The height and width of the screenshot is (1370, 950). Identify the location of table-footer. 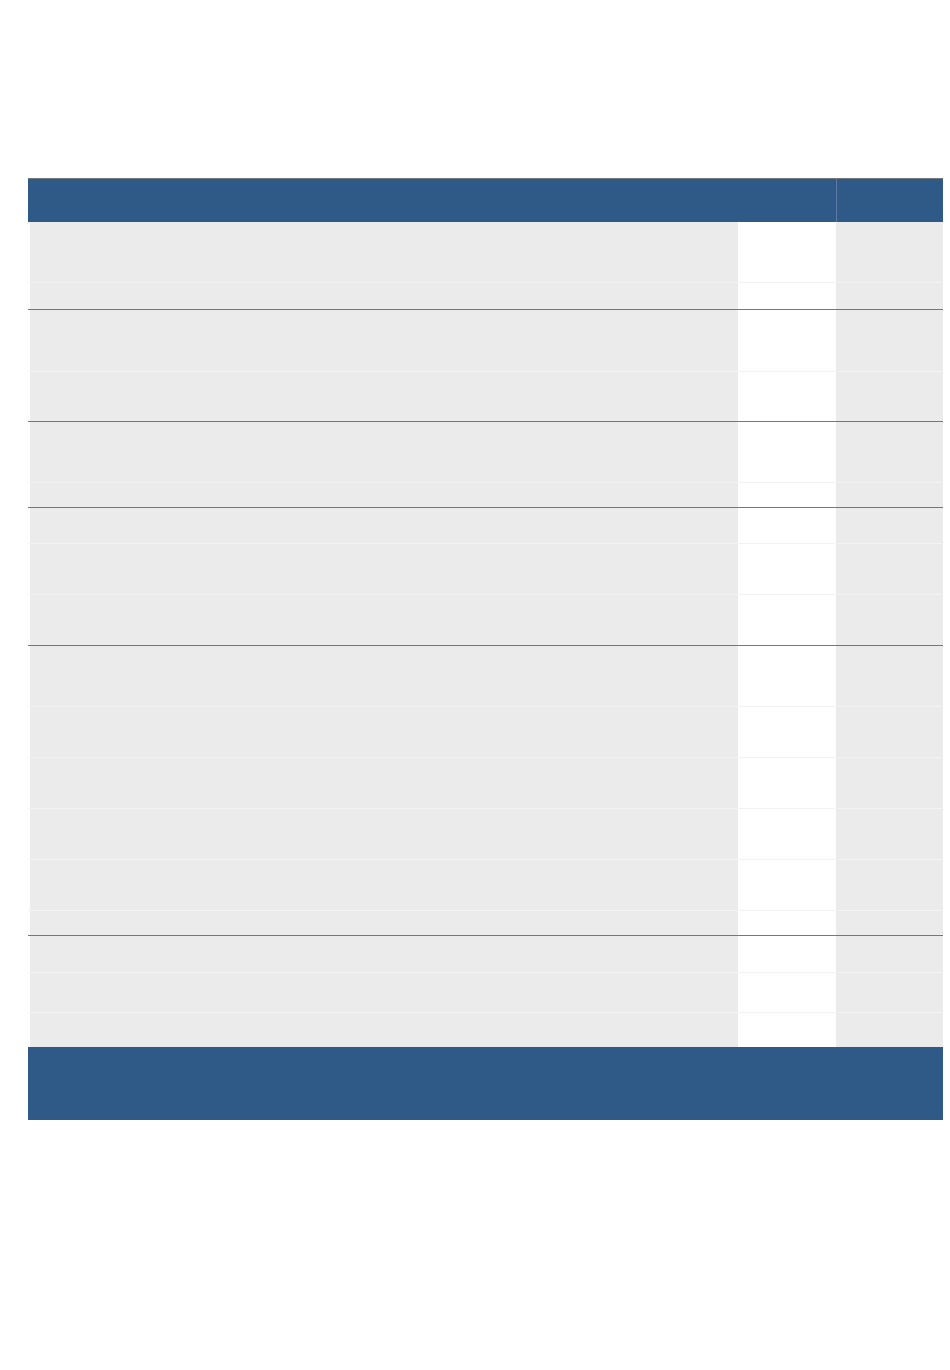
(485, 1083).